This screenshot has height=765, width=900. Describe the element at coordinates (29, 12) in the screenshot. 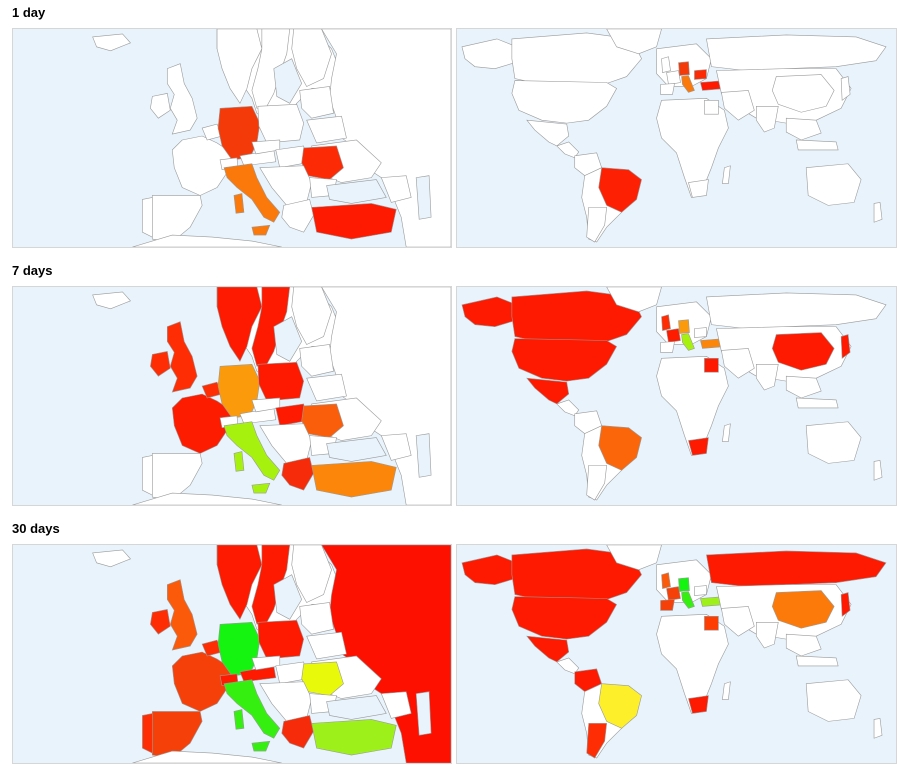

I see `section-1-day-title: 1 day` at that location.